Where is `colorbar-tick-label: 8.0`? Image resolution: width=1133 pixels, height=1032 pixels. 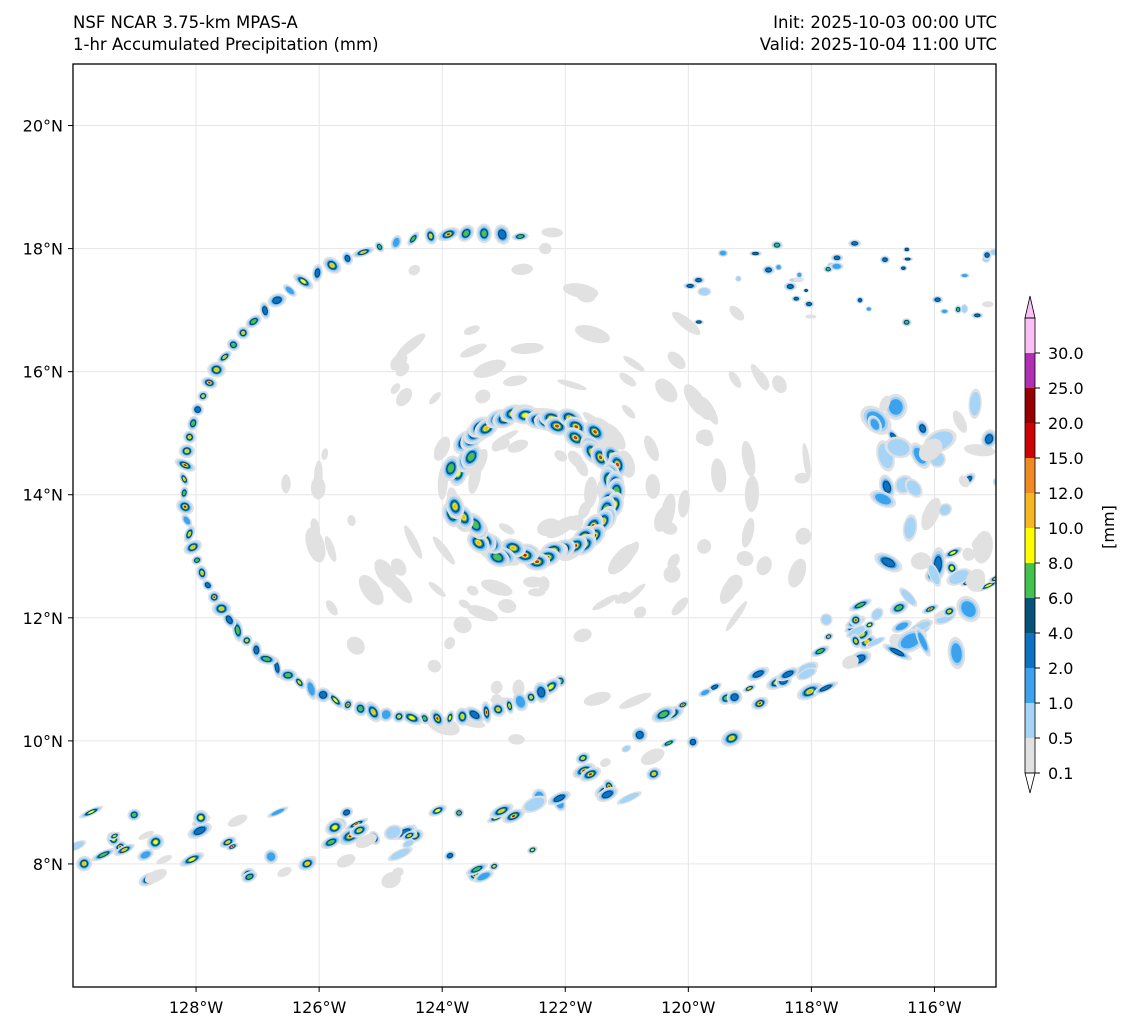
colorbar-tick-label: 8.0 is located at coordinates (1060, 563).